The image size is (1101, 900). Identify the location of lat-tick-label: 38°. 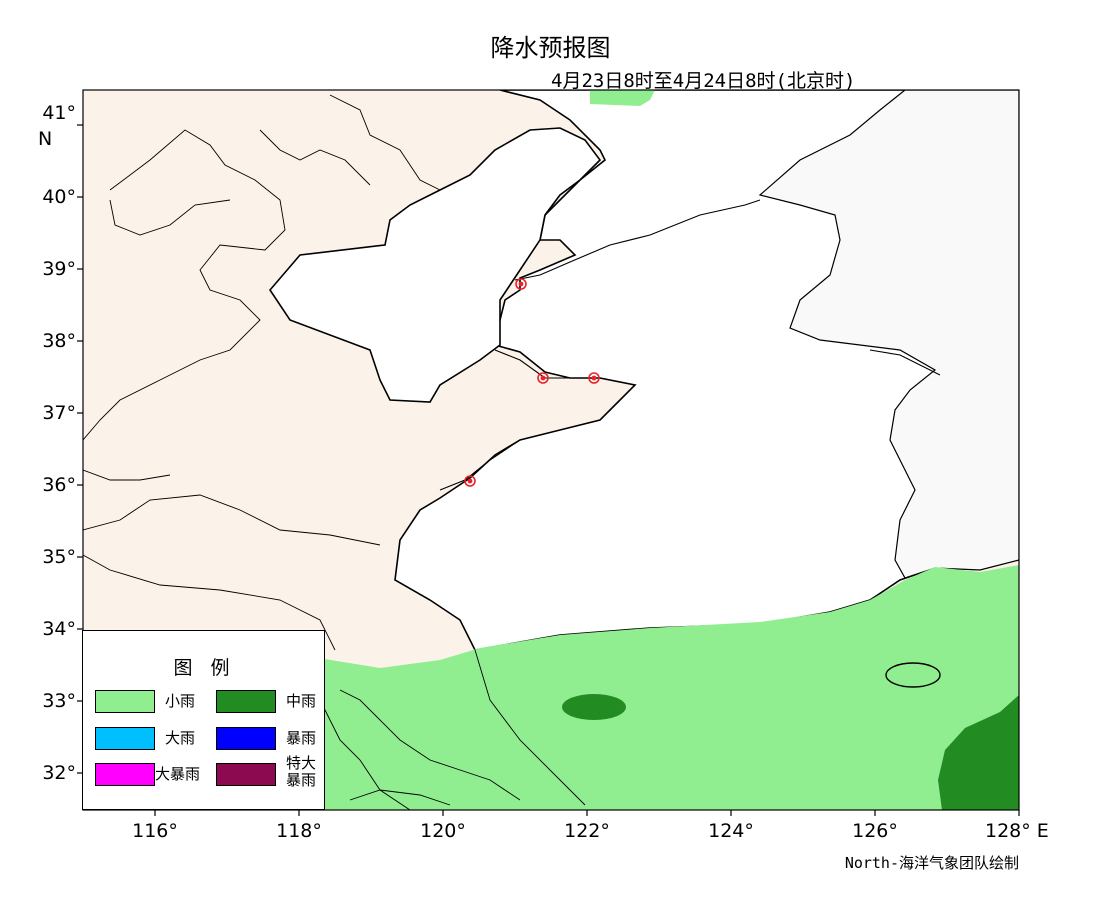
(59, 341).